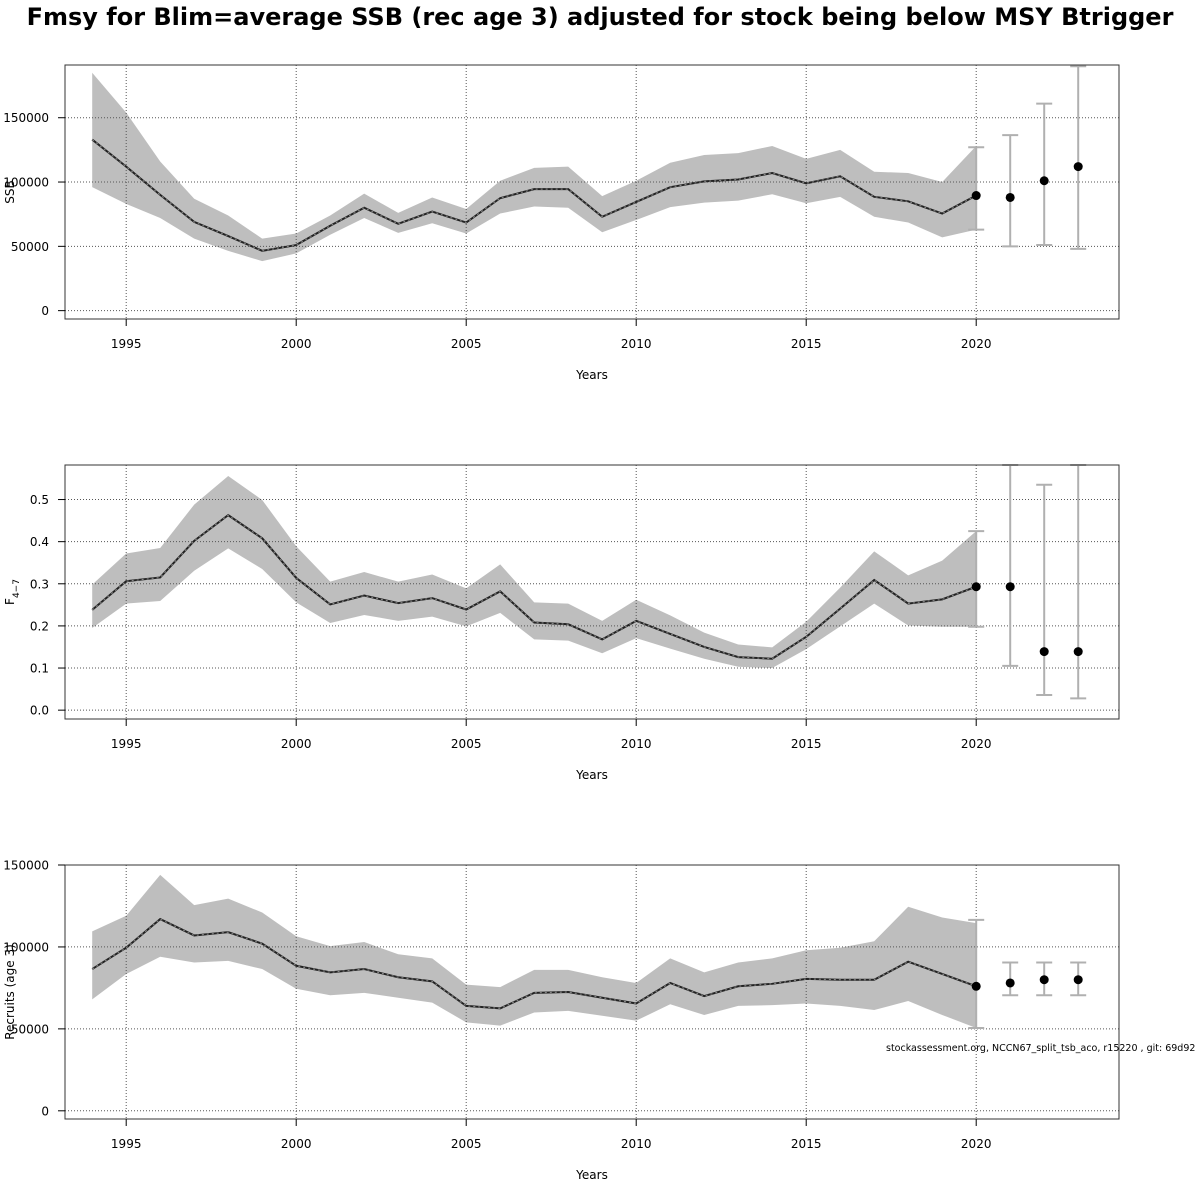 The width and height of the screenshot is (1200, 1200). I want to click on y-tick-label: 0.2, so click(39, 626).